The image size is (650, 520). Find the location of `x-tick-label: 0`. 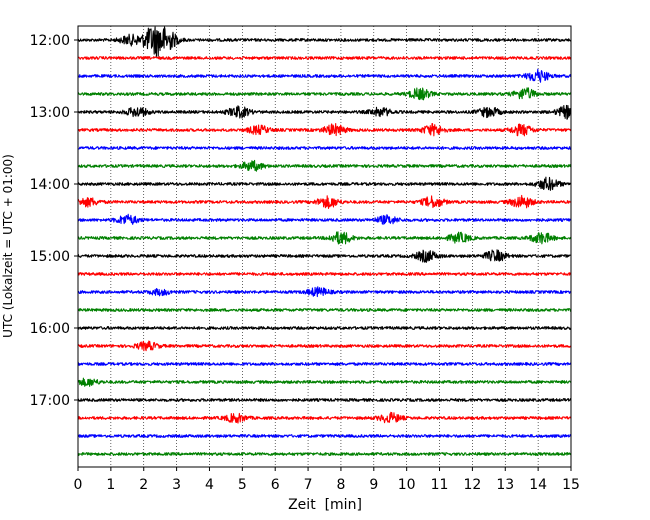

x-tick-label: 0 is located at coordinates (78, 485).